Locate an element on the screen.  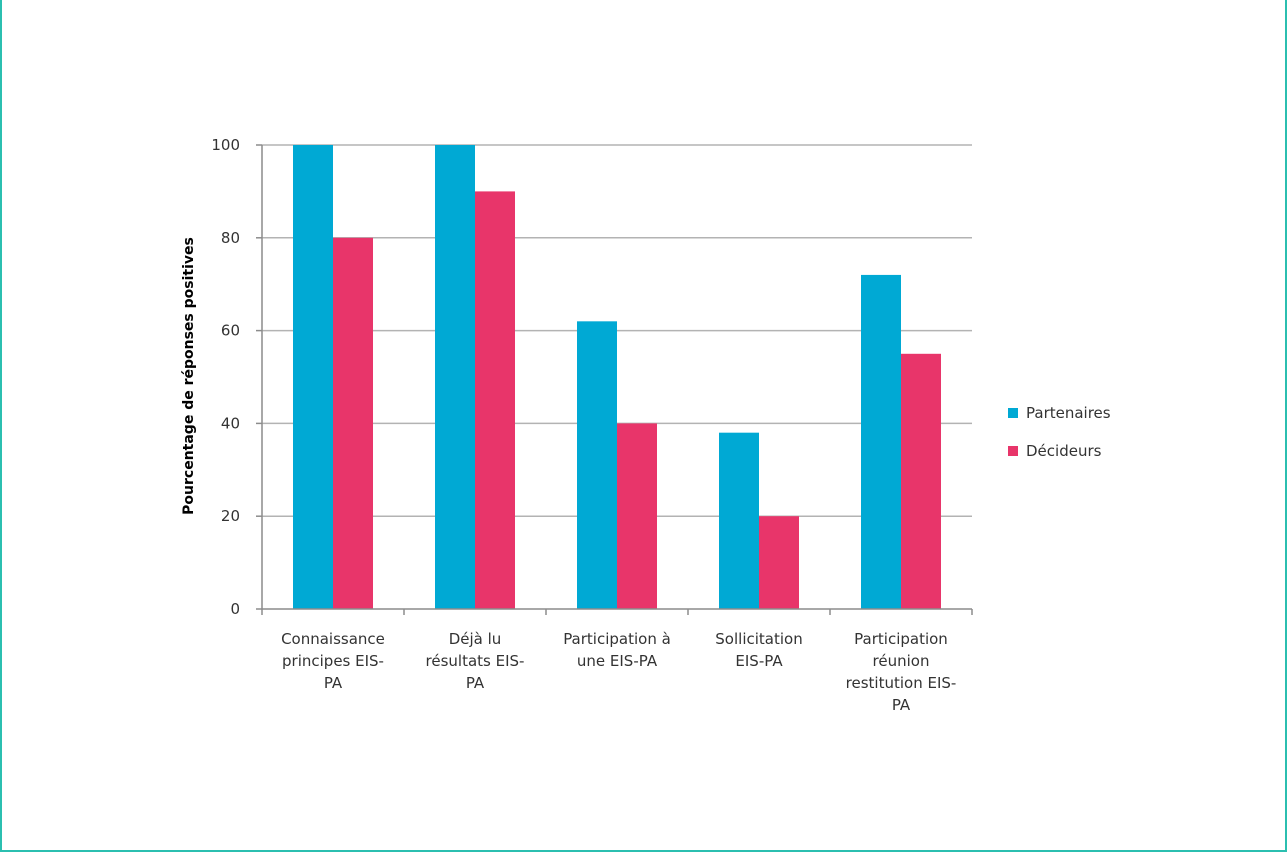
x-category-label: Sollicitation EIS-PA is located at coordinates (758, 650).